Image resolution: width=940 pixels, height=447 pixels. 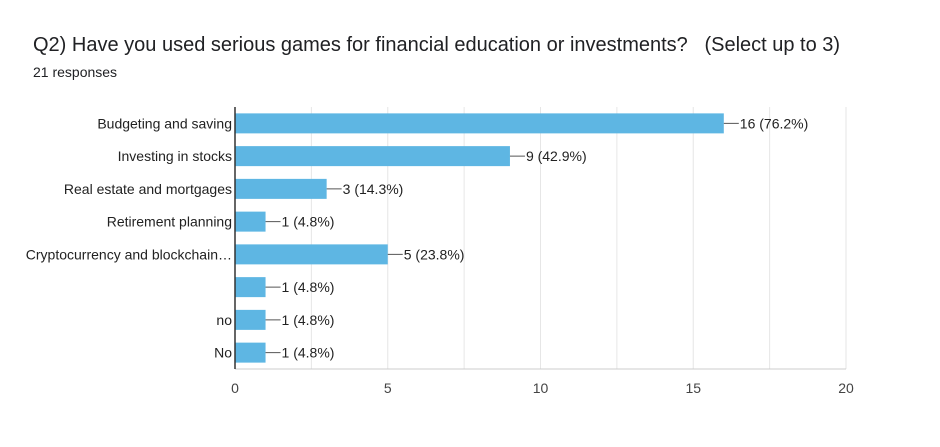 I want to click on category-label: Investing in stocks, so click(x=175, y=156).